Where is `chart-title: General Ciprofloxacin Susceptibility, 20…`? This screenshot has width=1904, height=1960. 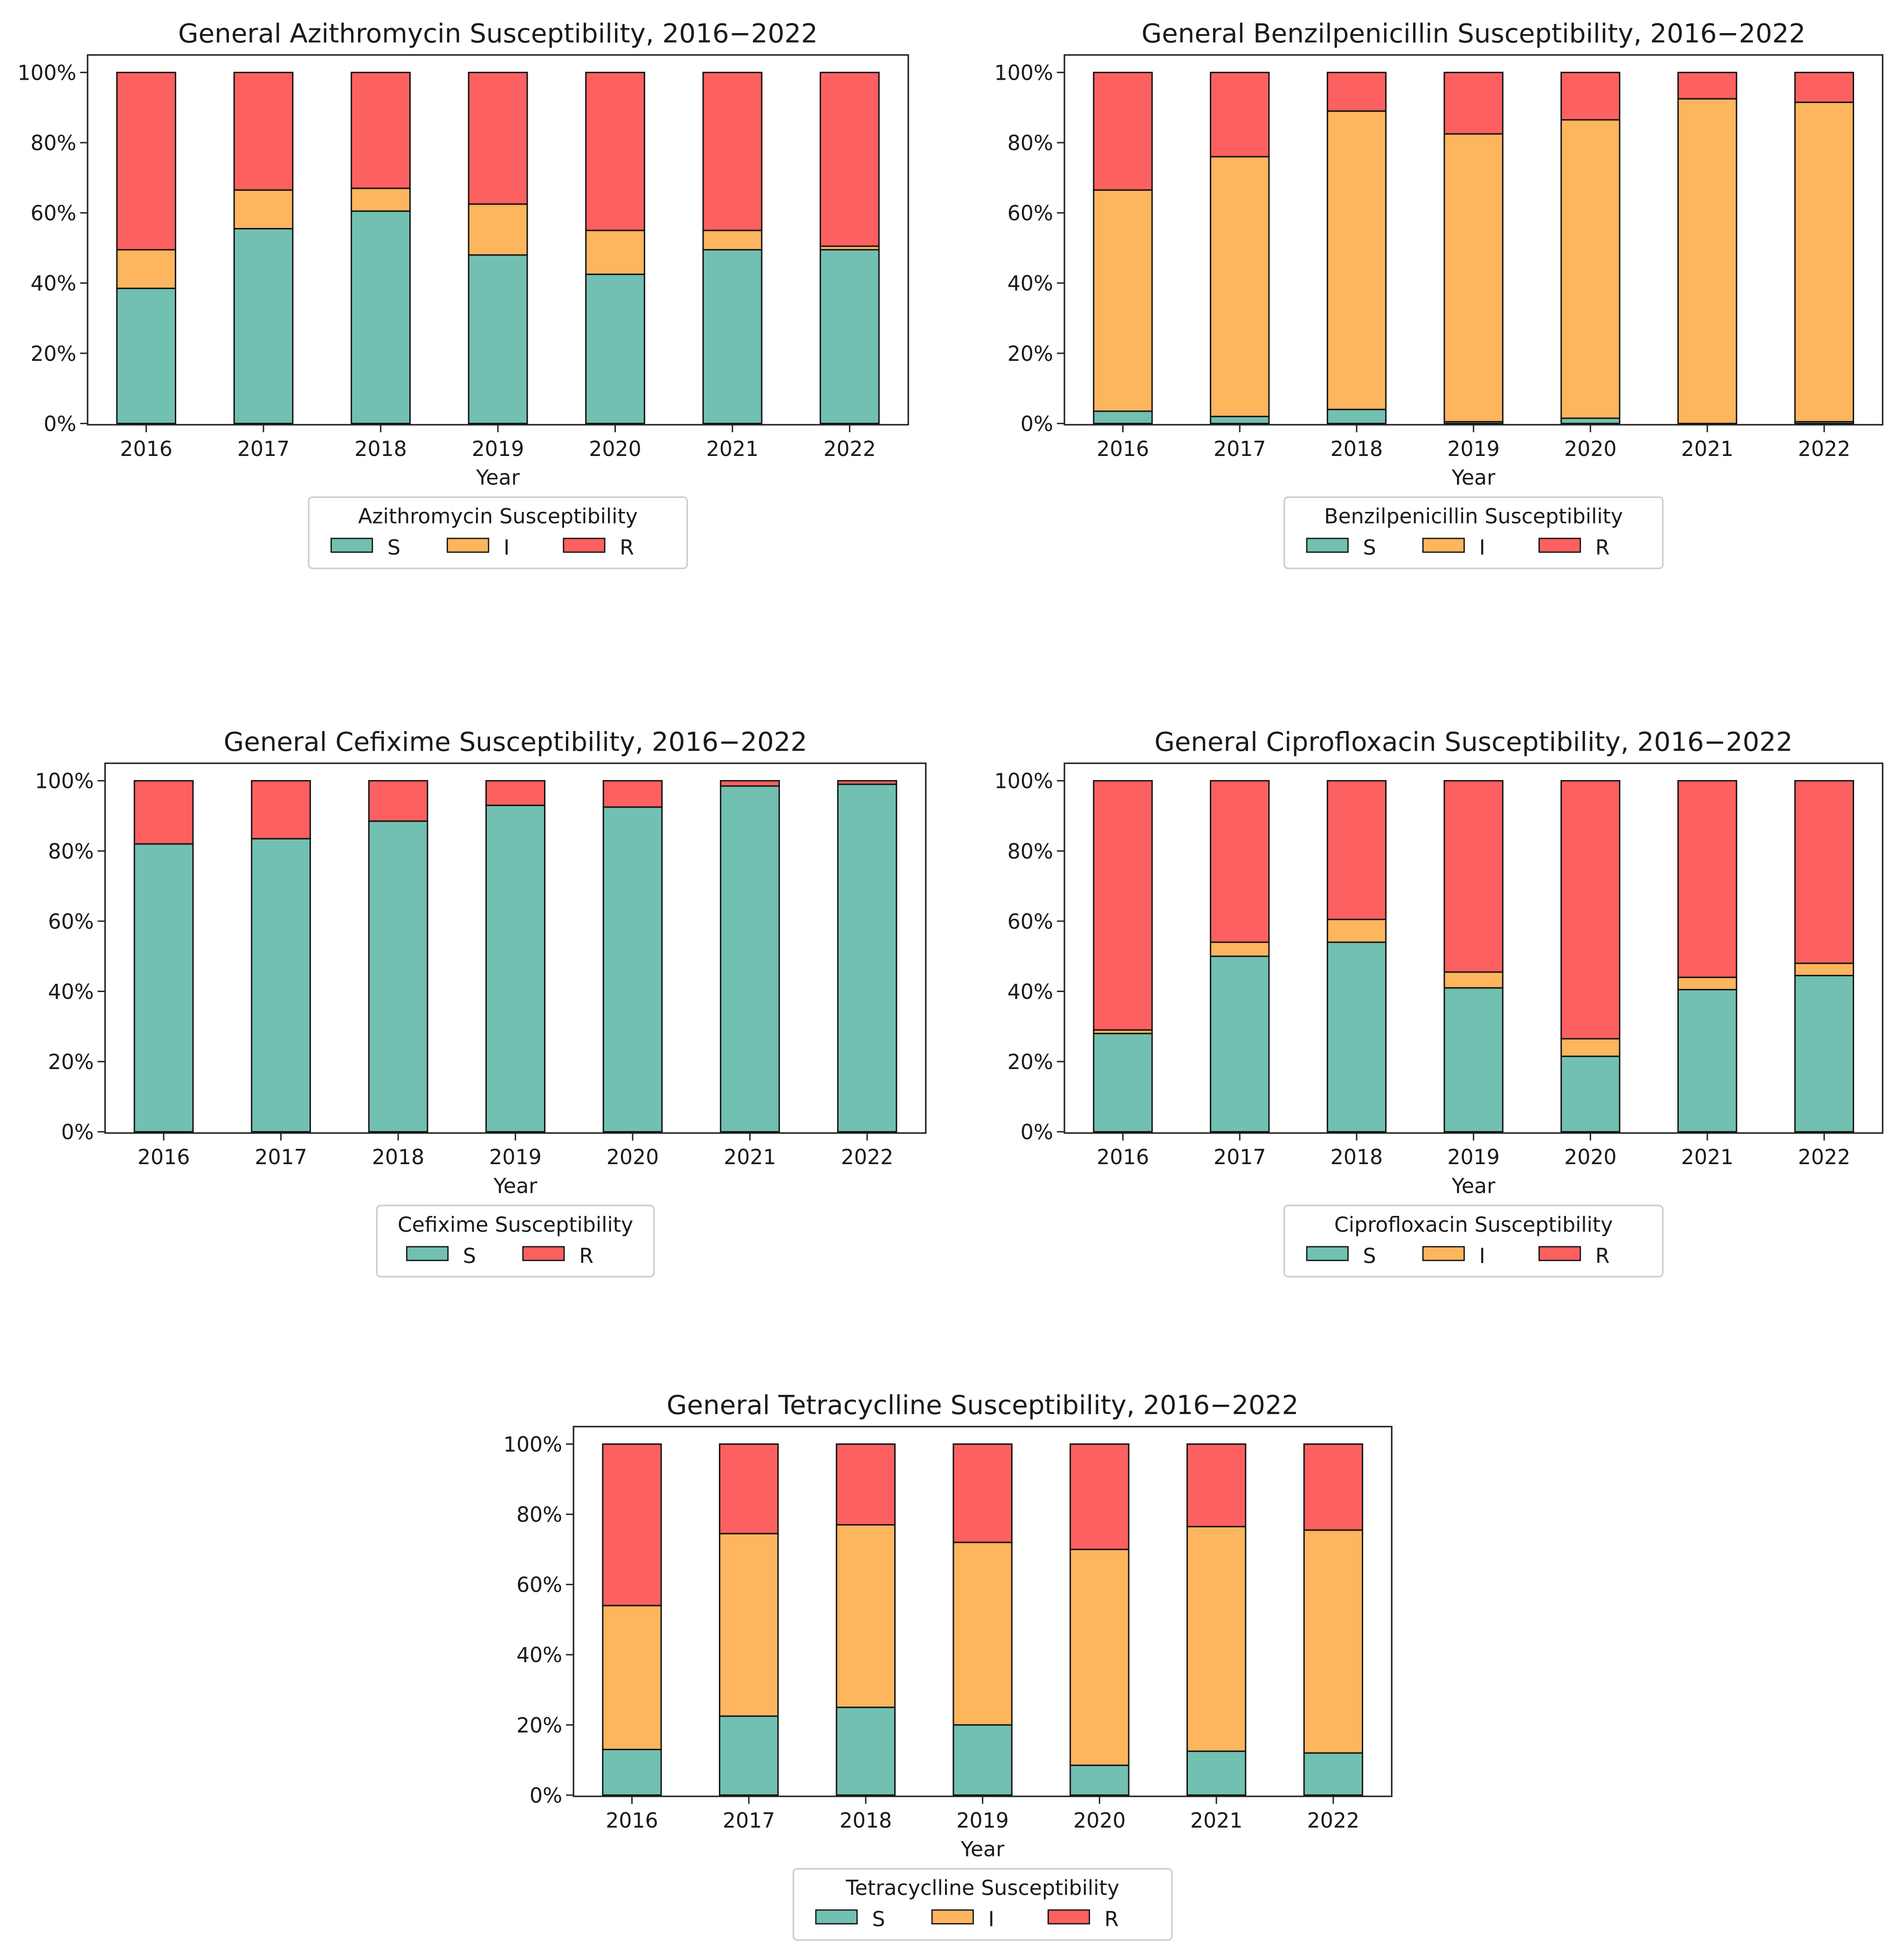
chart-title: General Ciprofloxacin Susceptibility, 20… is located at coordinates (1473, 742).